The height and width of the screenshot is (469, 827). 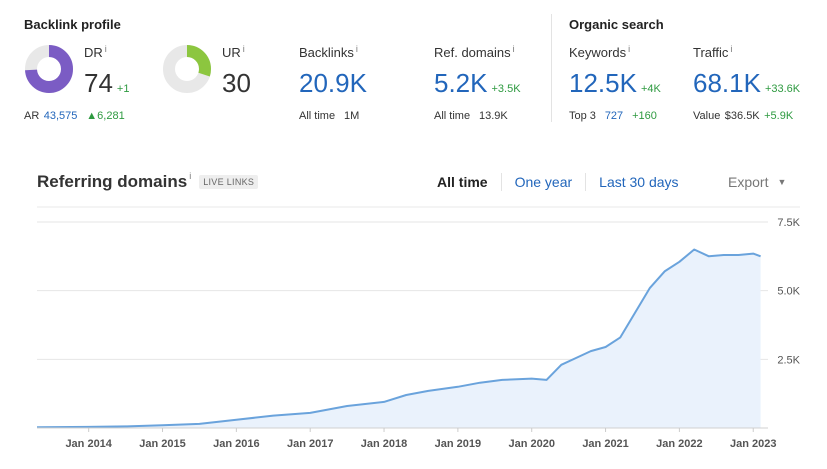 I want to click on ur-label-row: UR i, so click(x=233, y=52).